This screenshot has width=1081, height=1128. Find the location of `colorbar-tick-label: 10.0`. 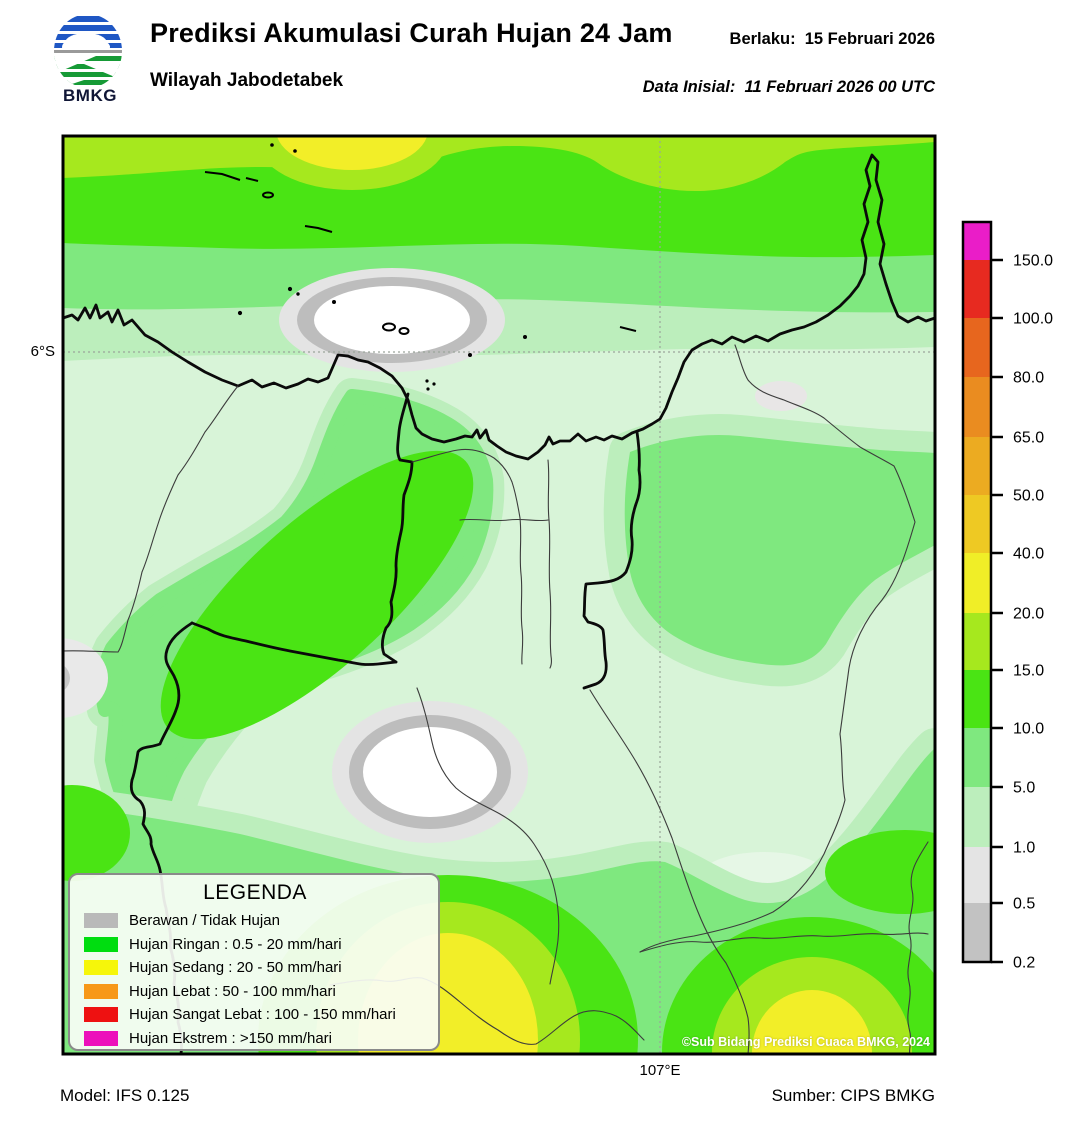

colorbar-tick-label: 10.0 is located at coordinates (1028, 729).